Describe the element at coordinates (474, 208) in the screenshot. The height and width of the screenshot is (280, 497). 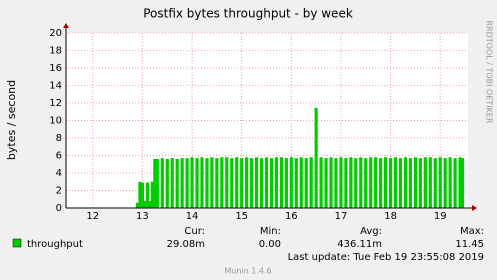
I see `x-arrow` at that location.